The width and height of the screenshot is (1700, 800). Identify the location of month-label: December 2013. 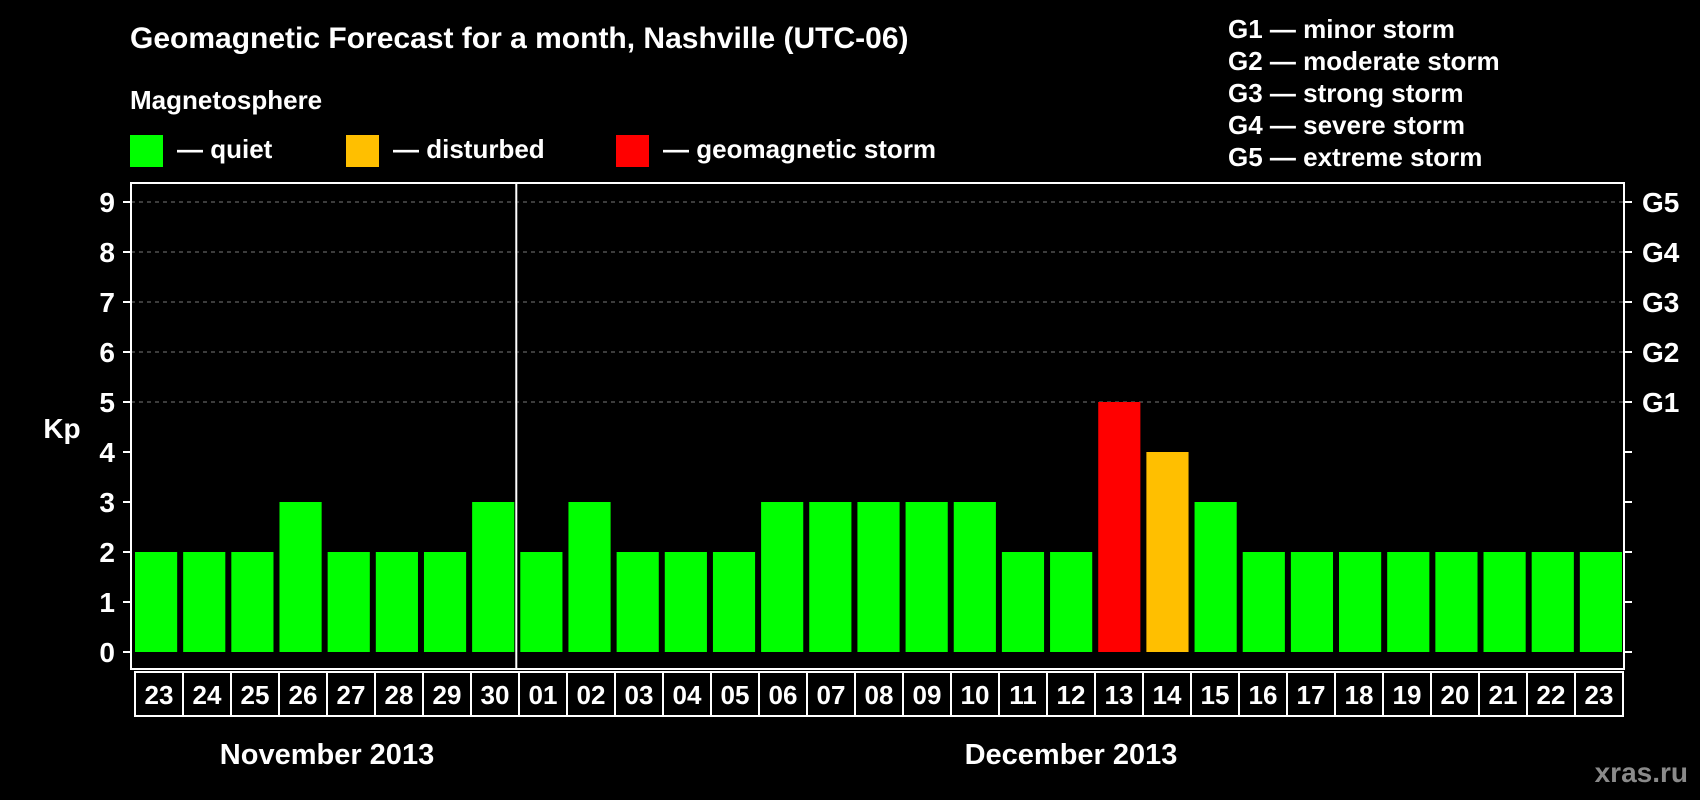
(1071, 755).